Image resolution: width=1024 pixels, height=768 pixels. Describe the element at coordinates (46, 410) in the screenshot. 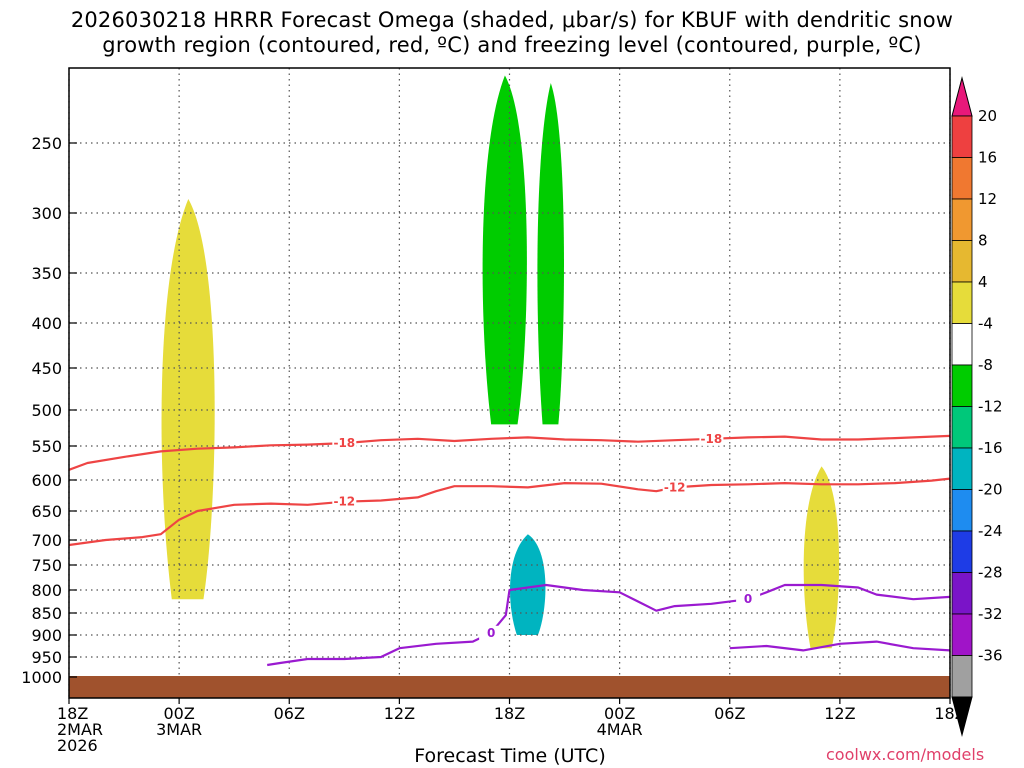

I see `y-tick-label: 500` at that location.